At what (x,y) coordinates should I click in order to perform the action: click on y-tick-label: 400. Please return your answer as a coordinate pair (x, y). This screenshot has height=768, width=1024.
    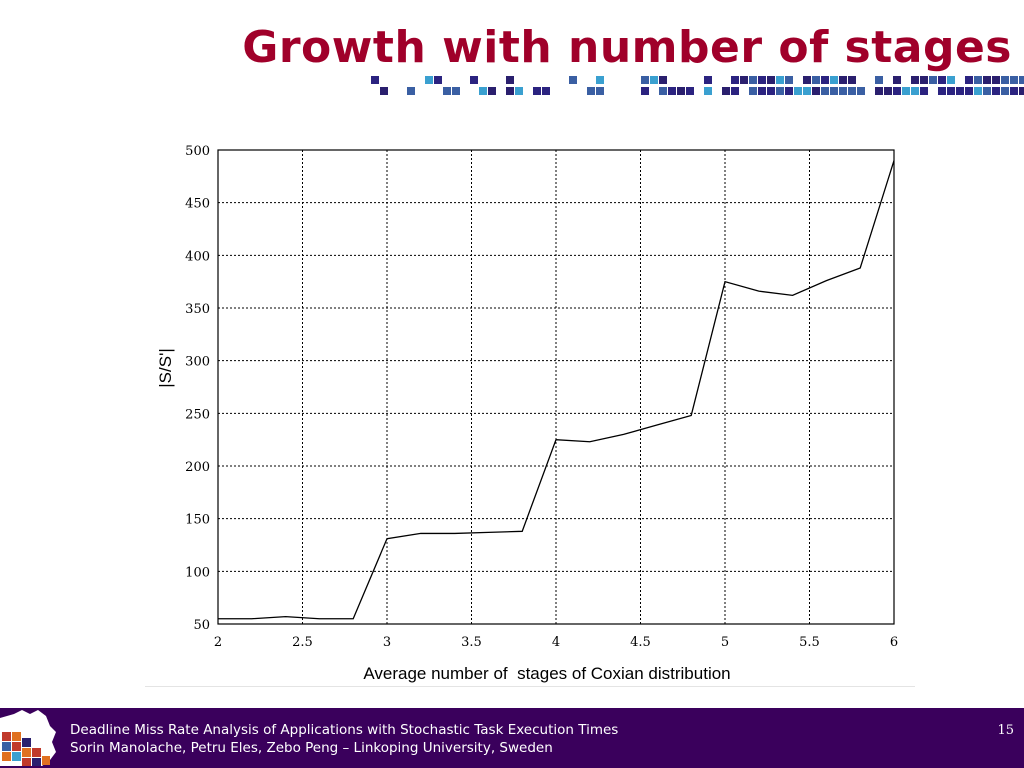
    Looking at the image, I should click on (197, 256).